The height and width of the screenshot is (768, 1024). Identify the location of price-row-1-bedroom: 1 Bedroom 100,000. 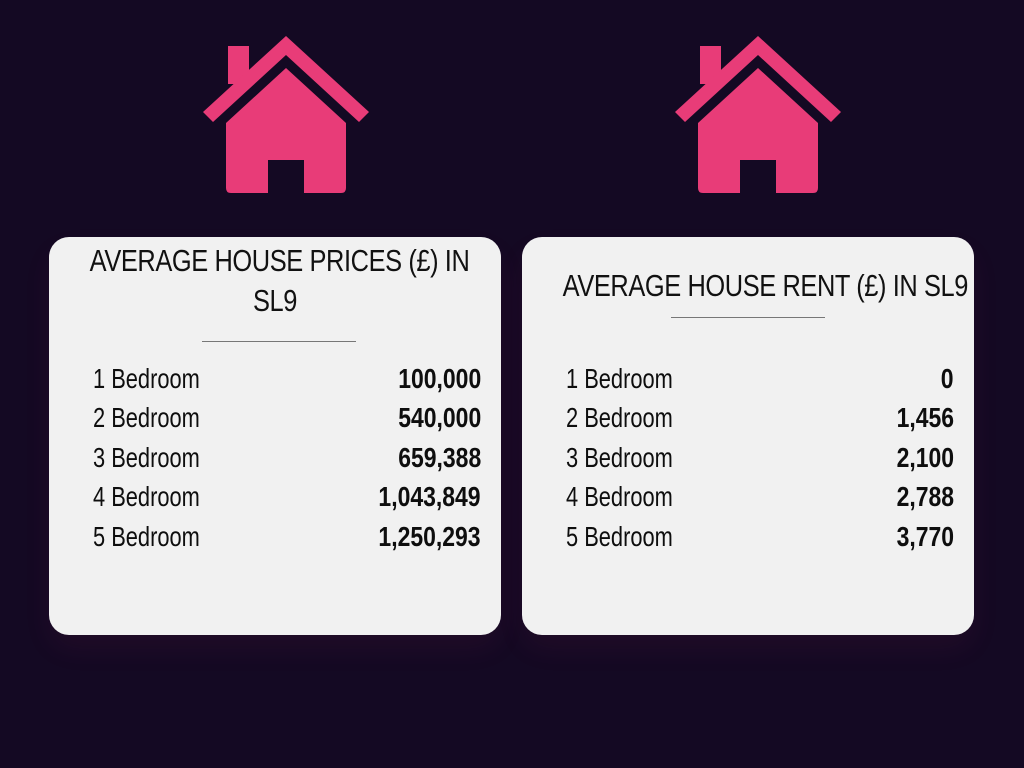
(287, 379).